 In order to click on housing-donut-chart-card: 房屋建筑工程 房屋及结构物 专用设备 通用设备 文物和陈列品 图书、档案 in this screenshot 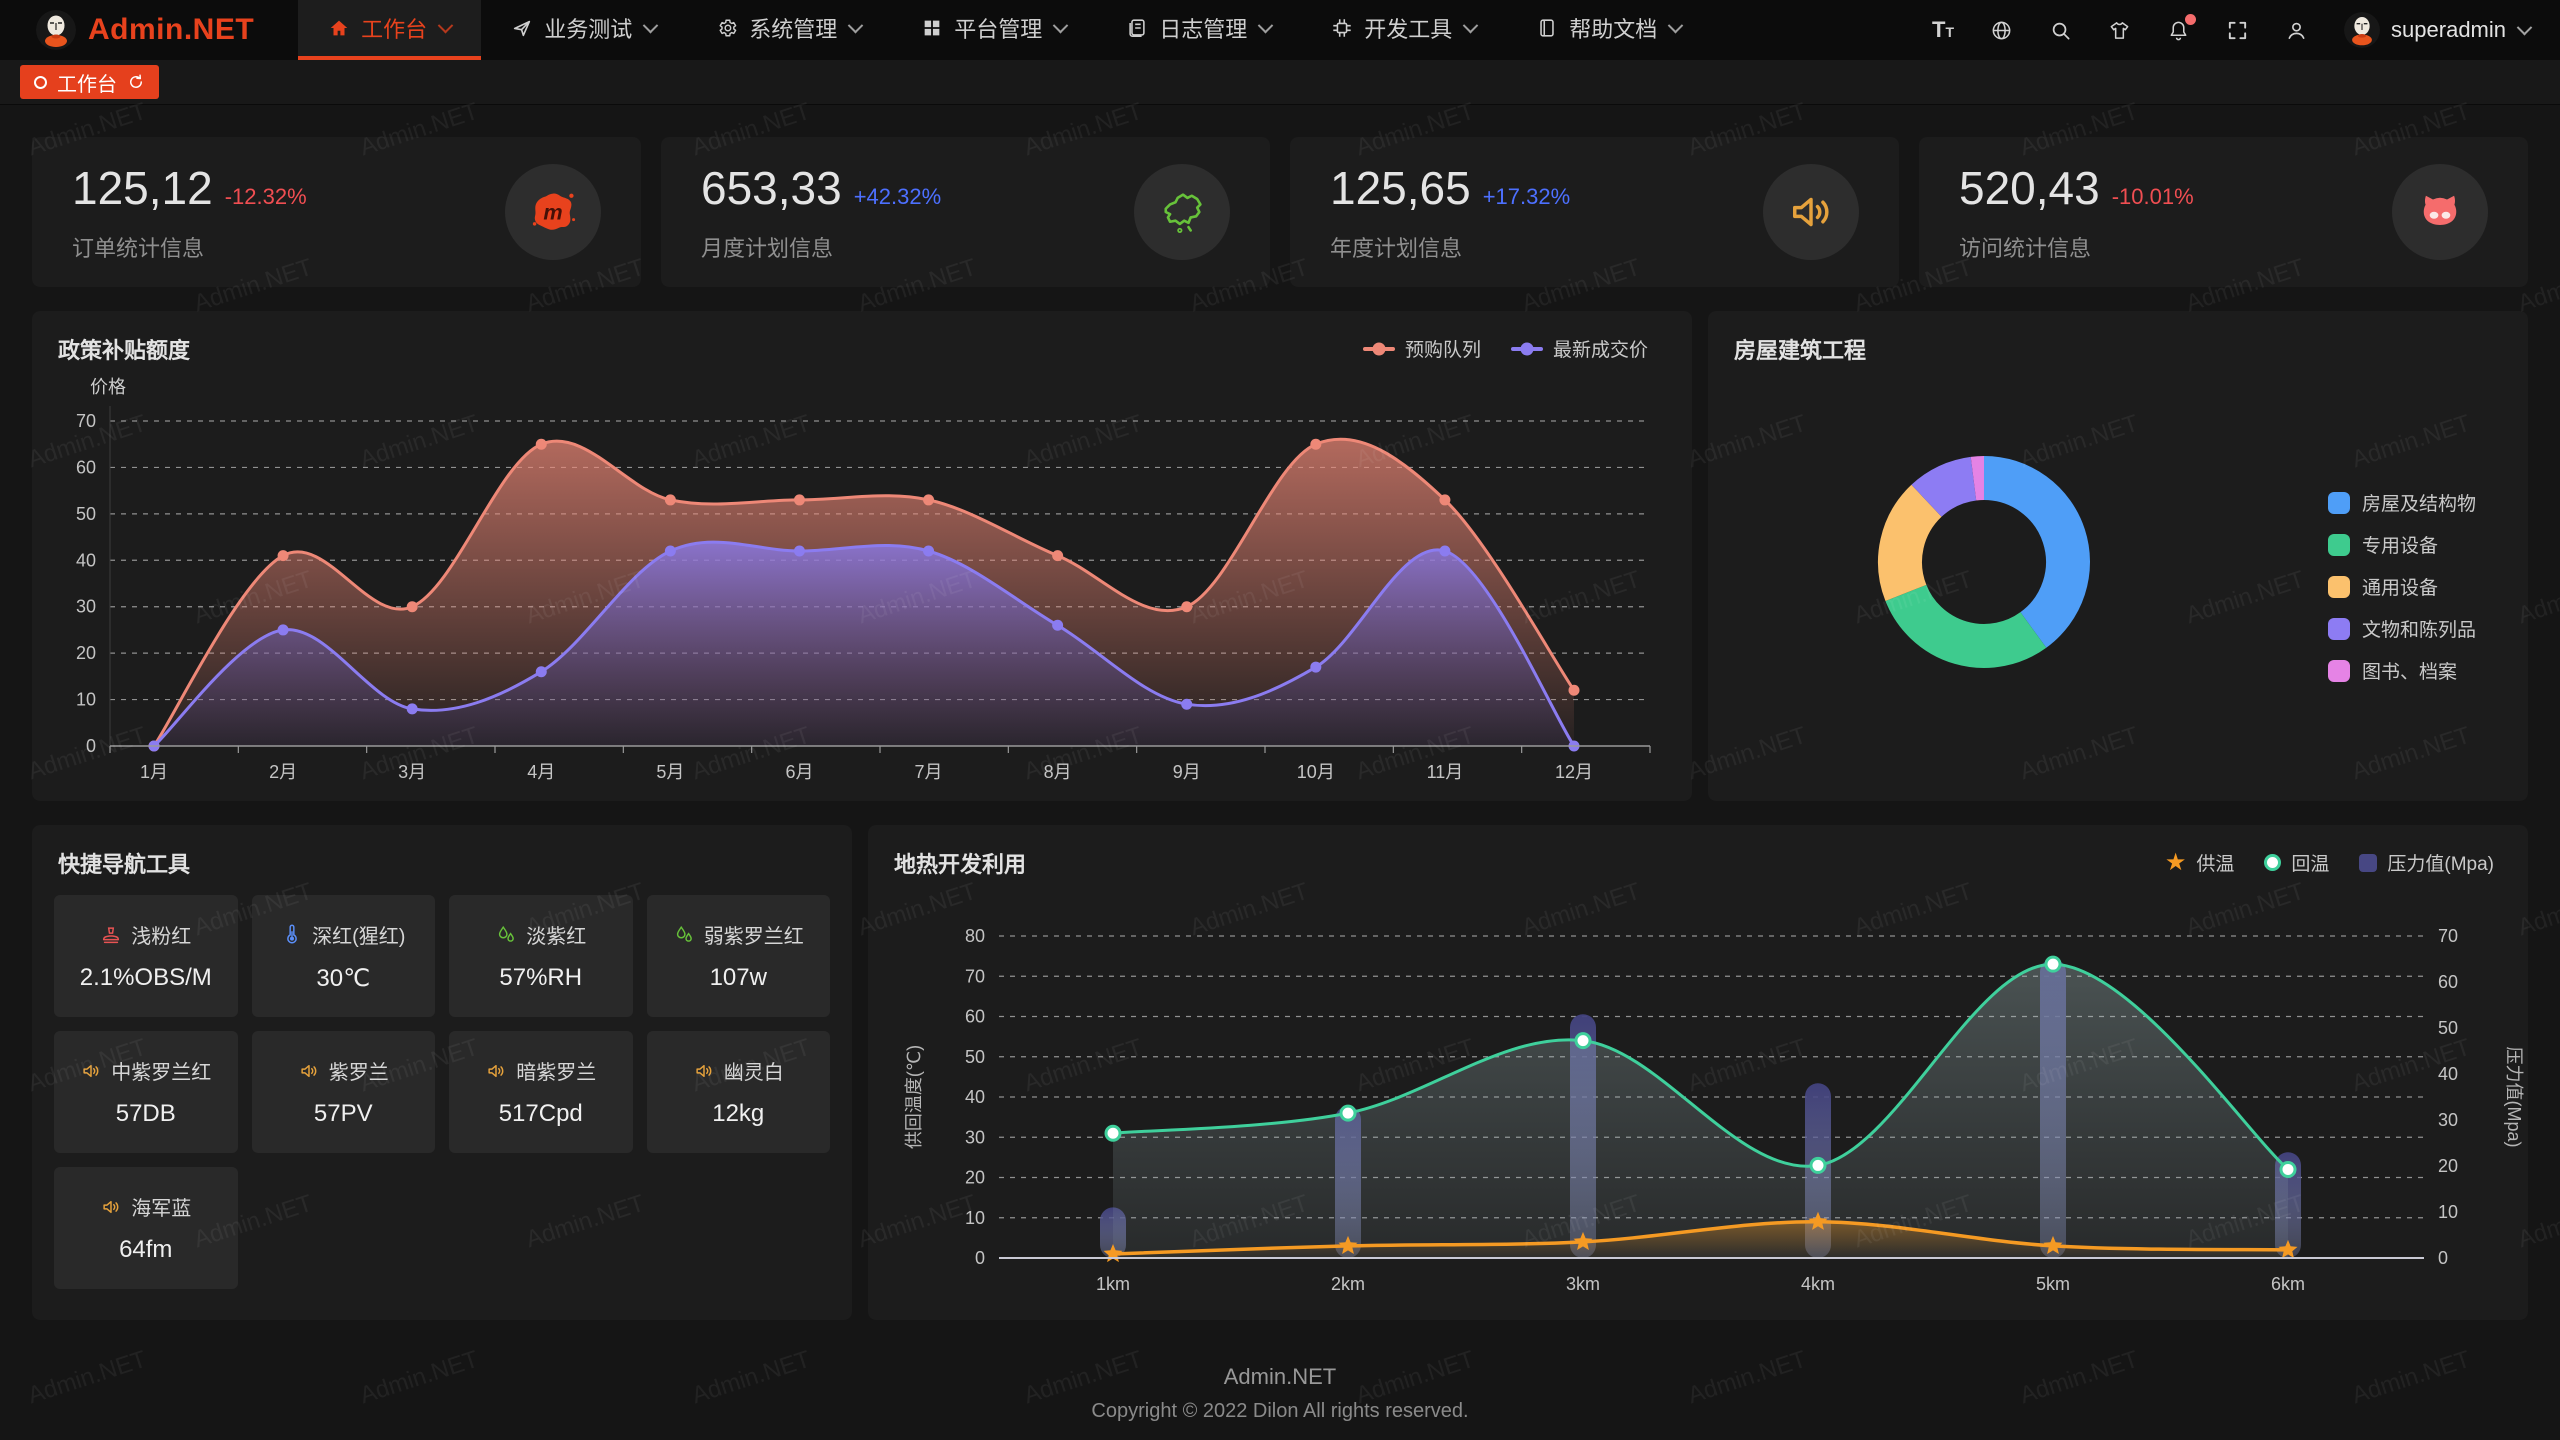, I will do `click(2118, 556)`.